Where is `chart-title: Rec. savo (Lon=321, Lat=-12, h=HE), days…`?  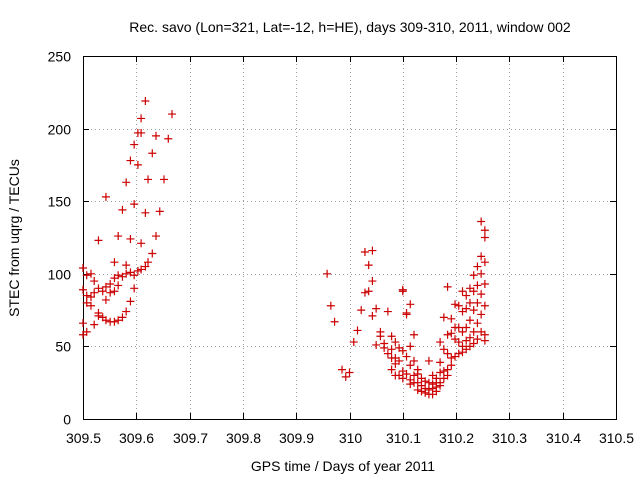
chart-title: Rec. savo (Lon=321, Lat=-12, h=HE), days… is located at coordinates (350, 27).